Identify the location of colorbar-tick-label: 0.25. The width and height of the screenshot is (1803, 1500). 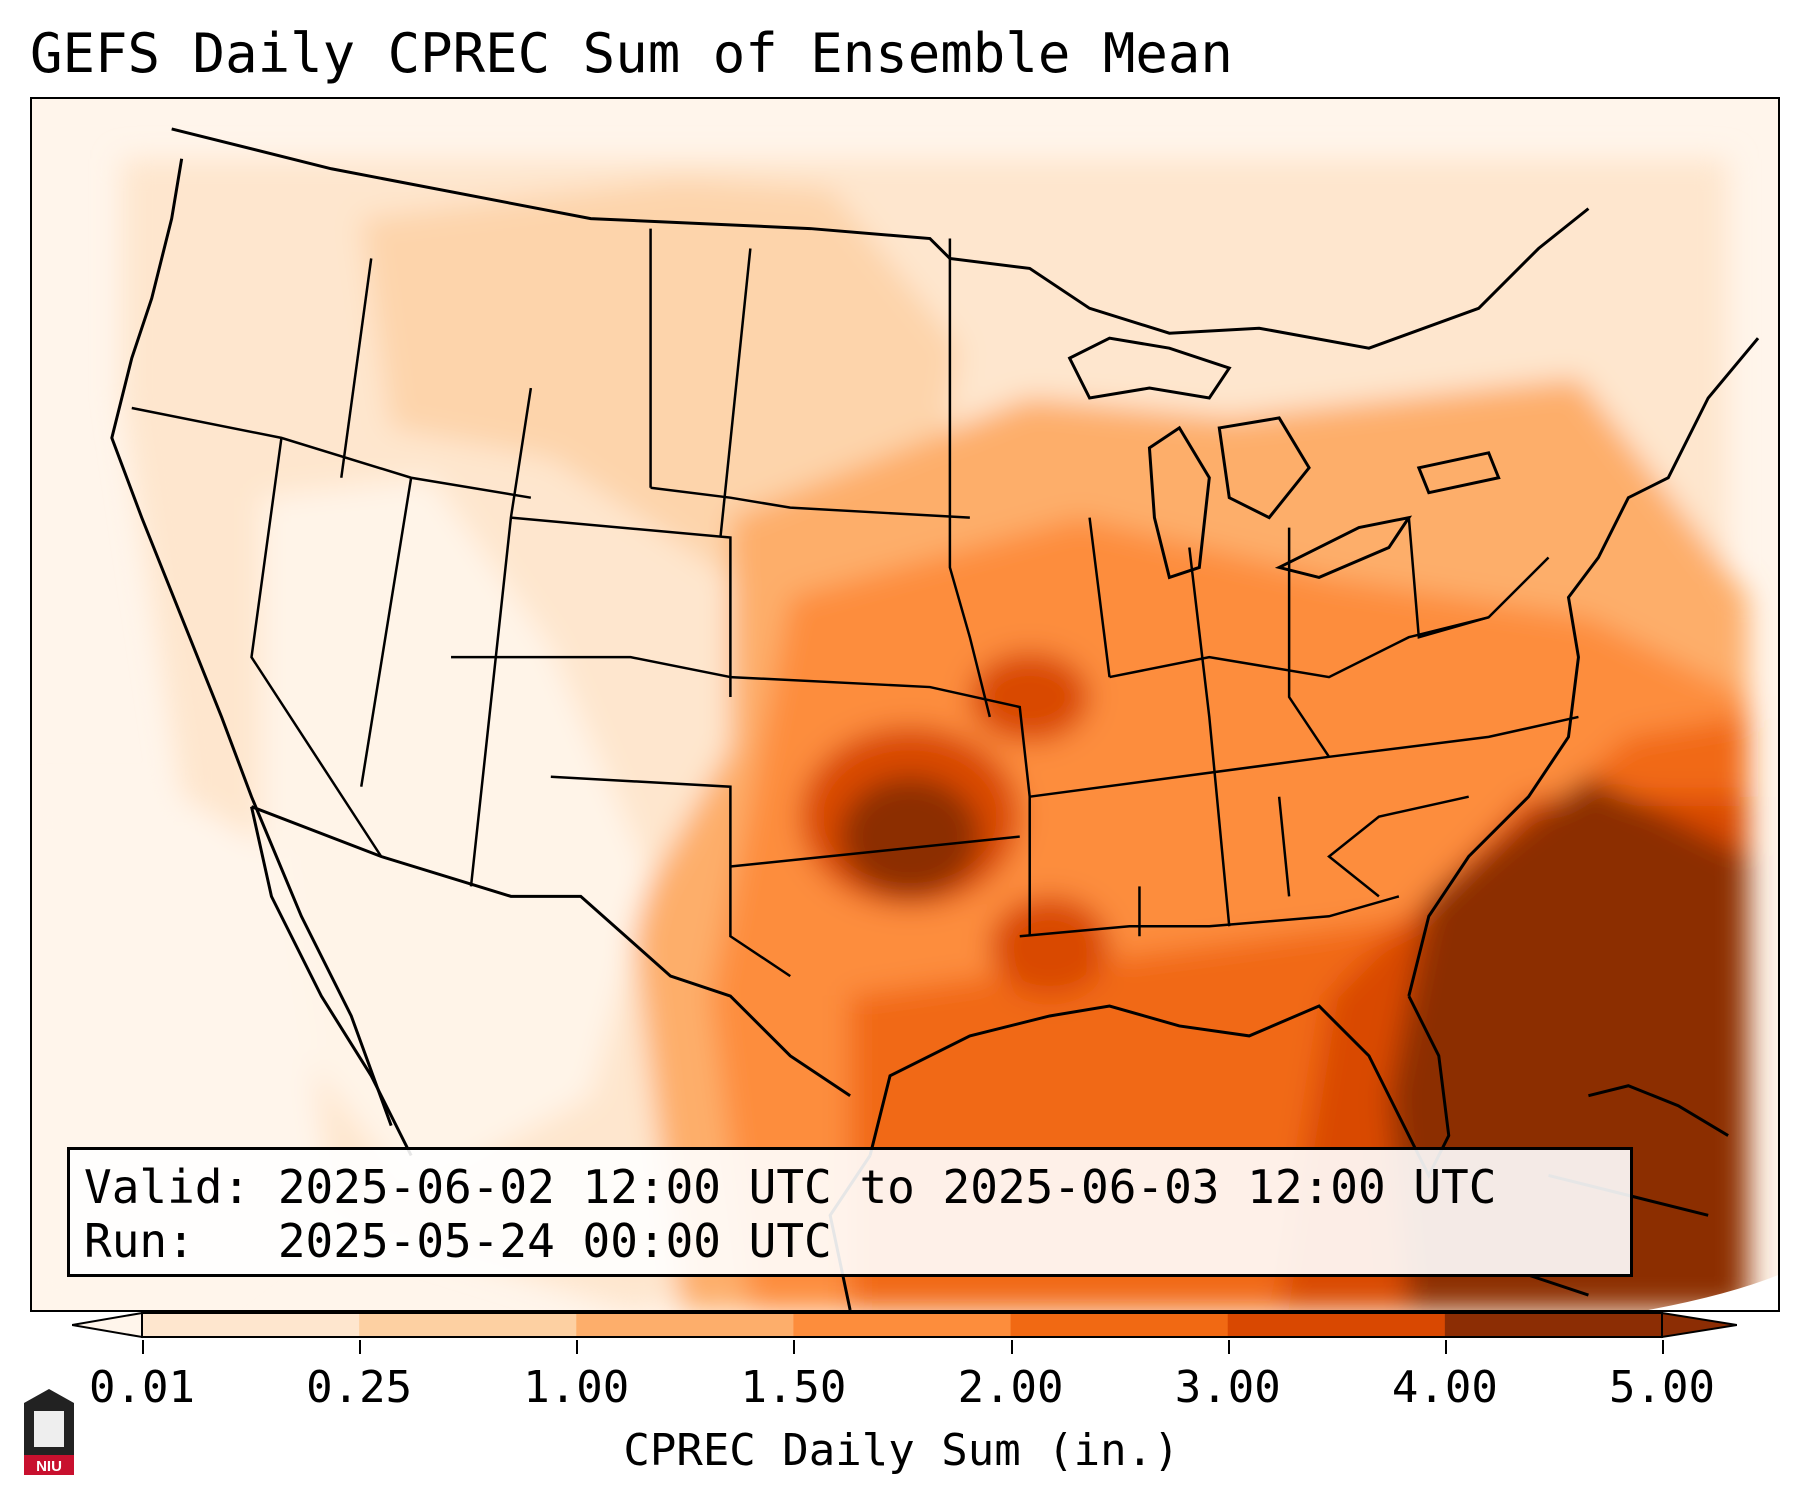
(359, 1387).